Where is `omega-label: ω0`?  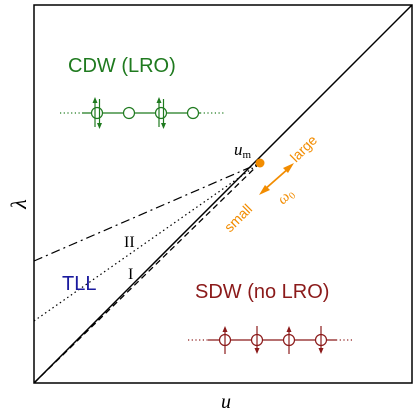
omega-label: ω0 is located at coordinates (287, 197).